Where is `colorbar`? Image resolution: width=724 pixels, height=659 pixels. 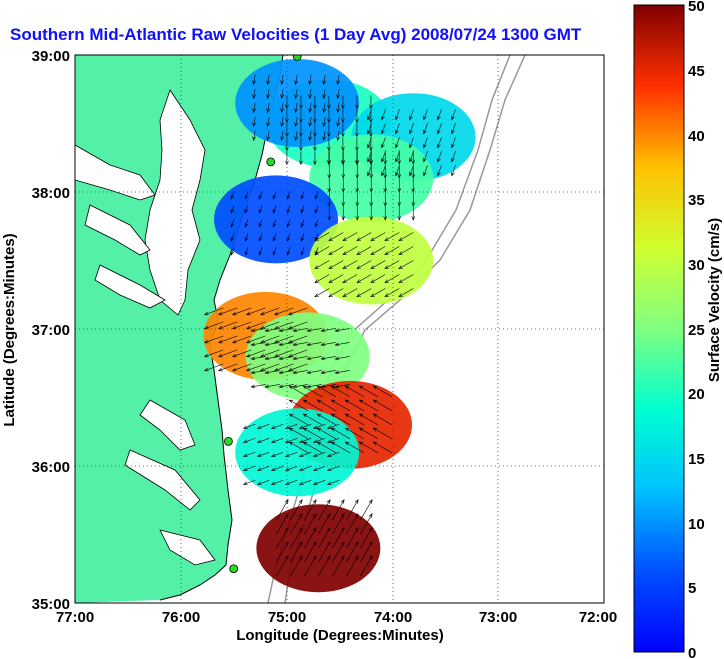 colorbar is located at coordinates (659, 328).